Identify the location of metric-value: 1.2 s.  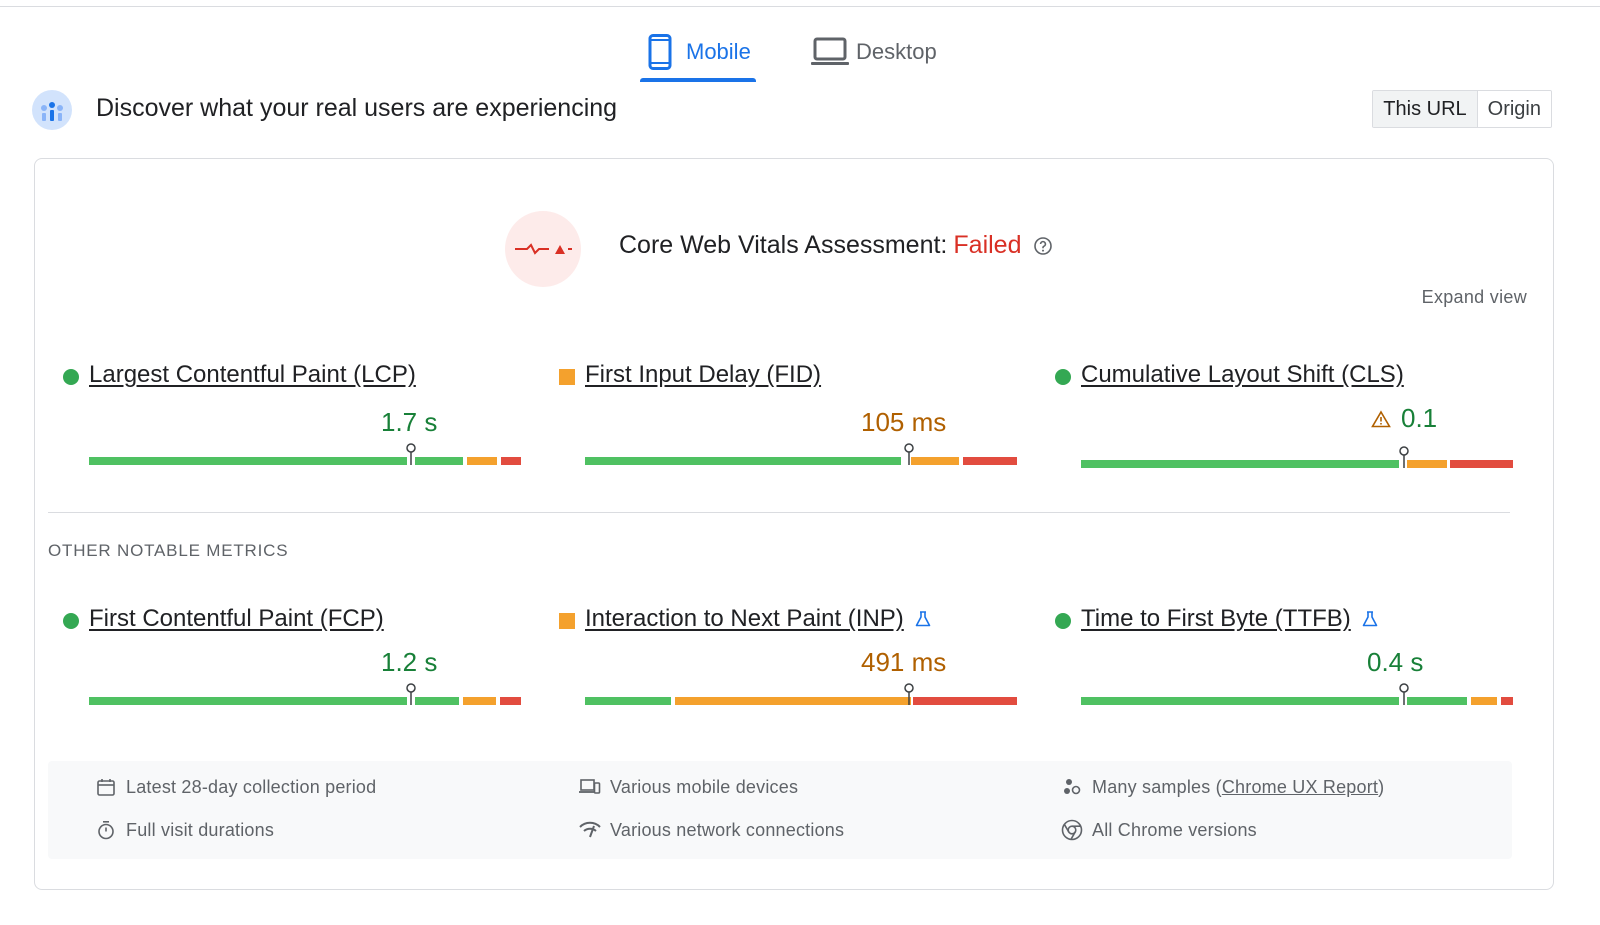
(409, 662).